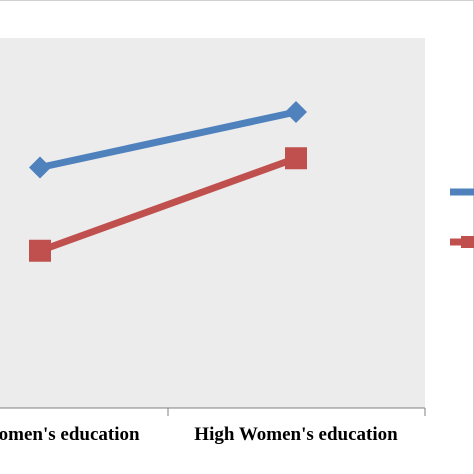  What do you see at coordinates (168, 204) in the screenshot?
I see `series-2-line` at bounding box center [168, 204].